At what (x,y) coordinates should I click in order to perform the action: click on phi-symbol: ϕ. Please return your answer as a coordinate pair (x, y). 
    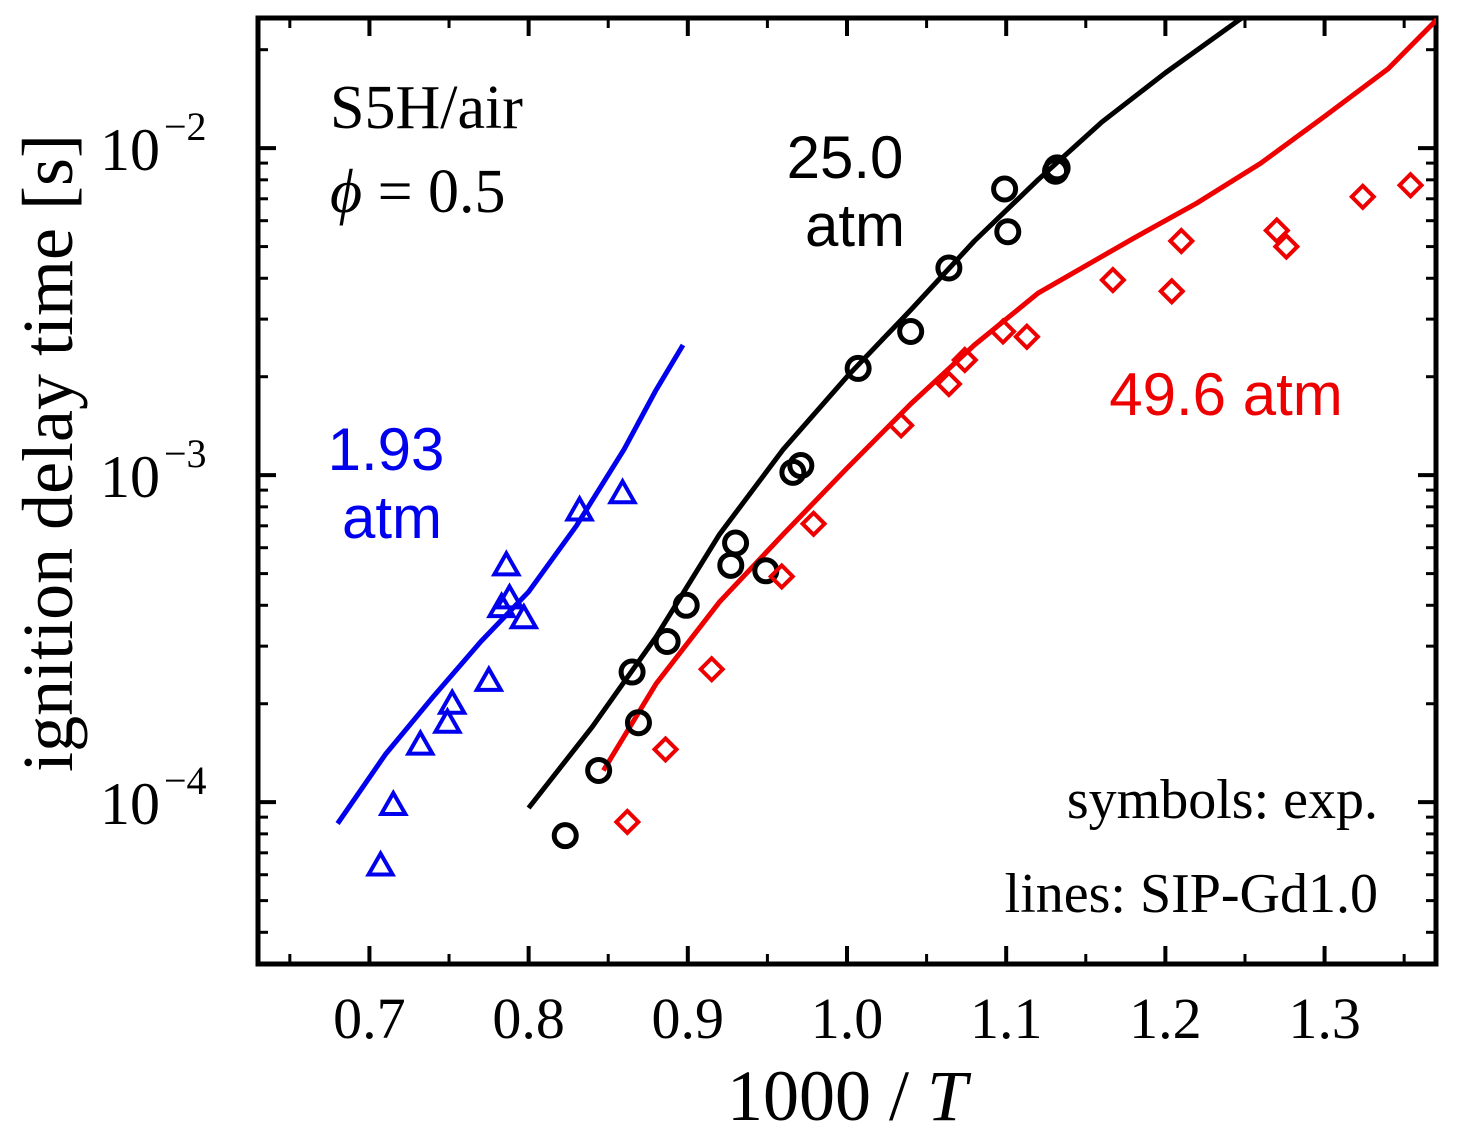
    Looking at the image, I should click on (346, 192).